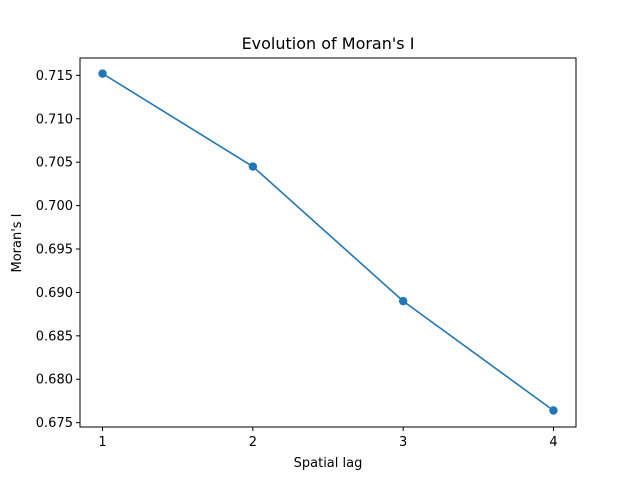  What do you see at coordinates (54, 76) in the screenshot?
I see `y-tick-label: 0.715` at bounding box center [54, 76].